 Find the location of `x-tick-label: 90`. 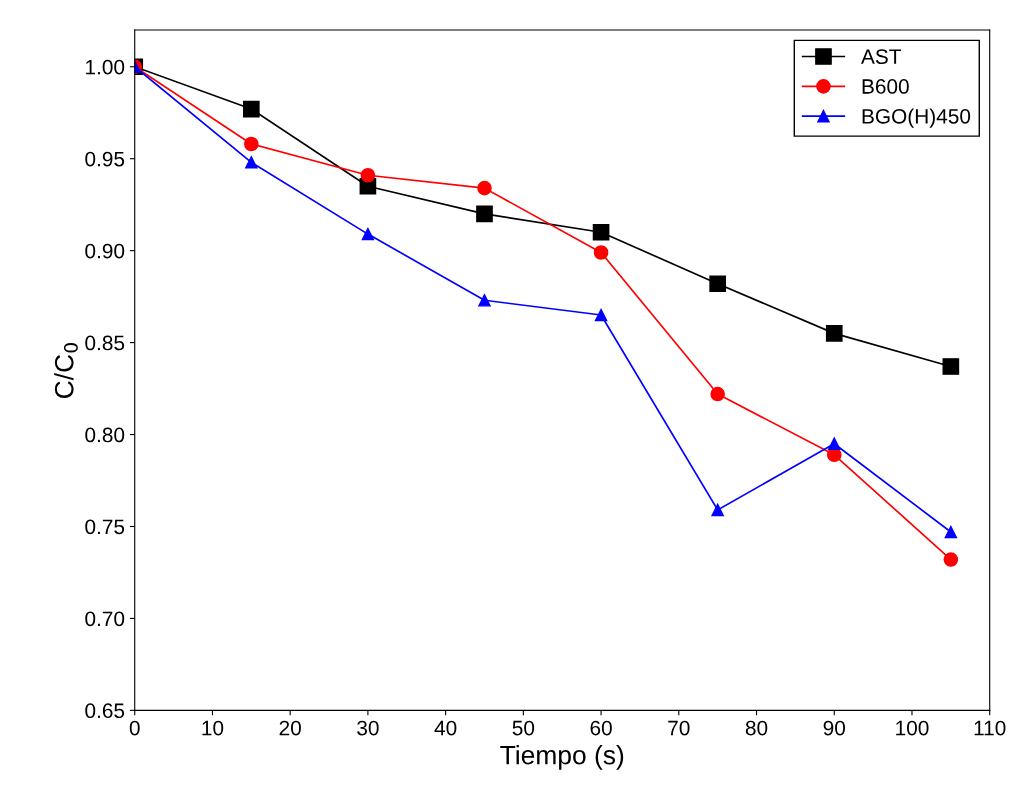

x-tick-label: 90 is located at coordinates (834, 728).